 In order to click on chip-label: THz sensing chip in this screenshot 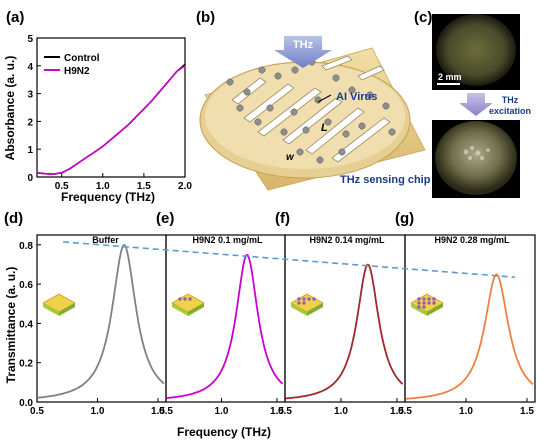, I will do `click(385, 180)`.